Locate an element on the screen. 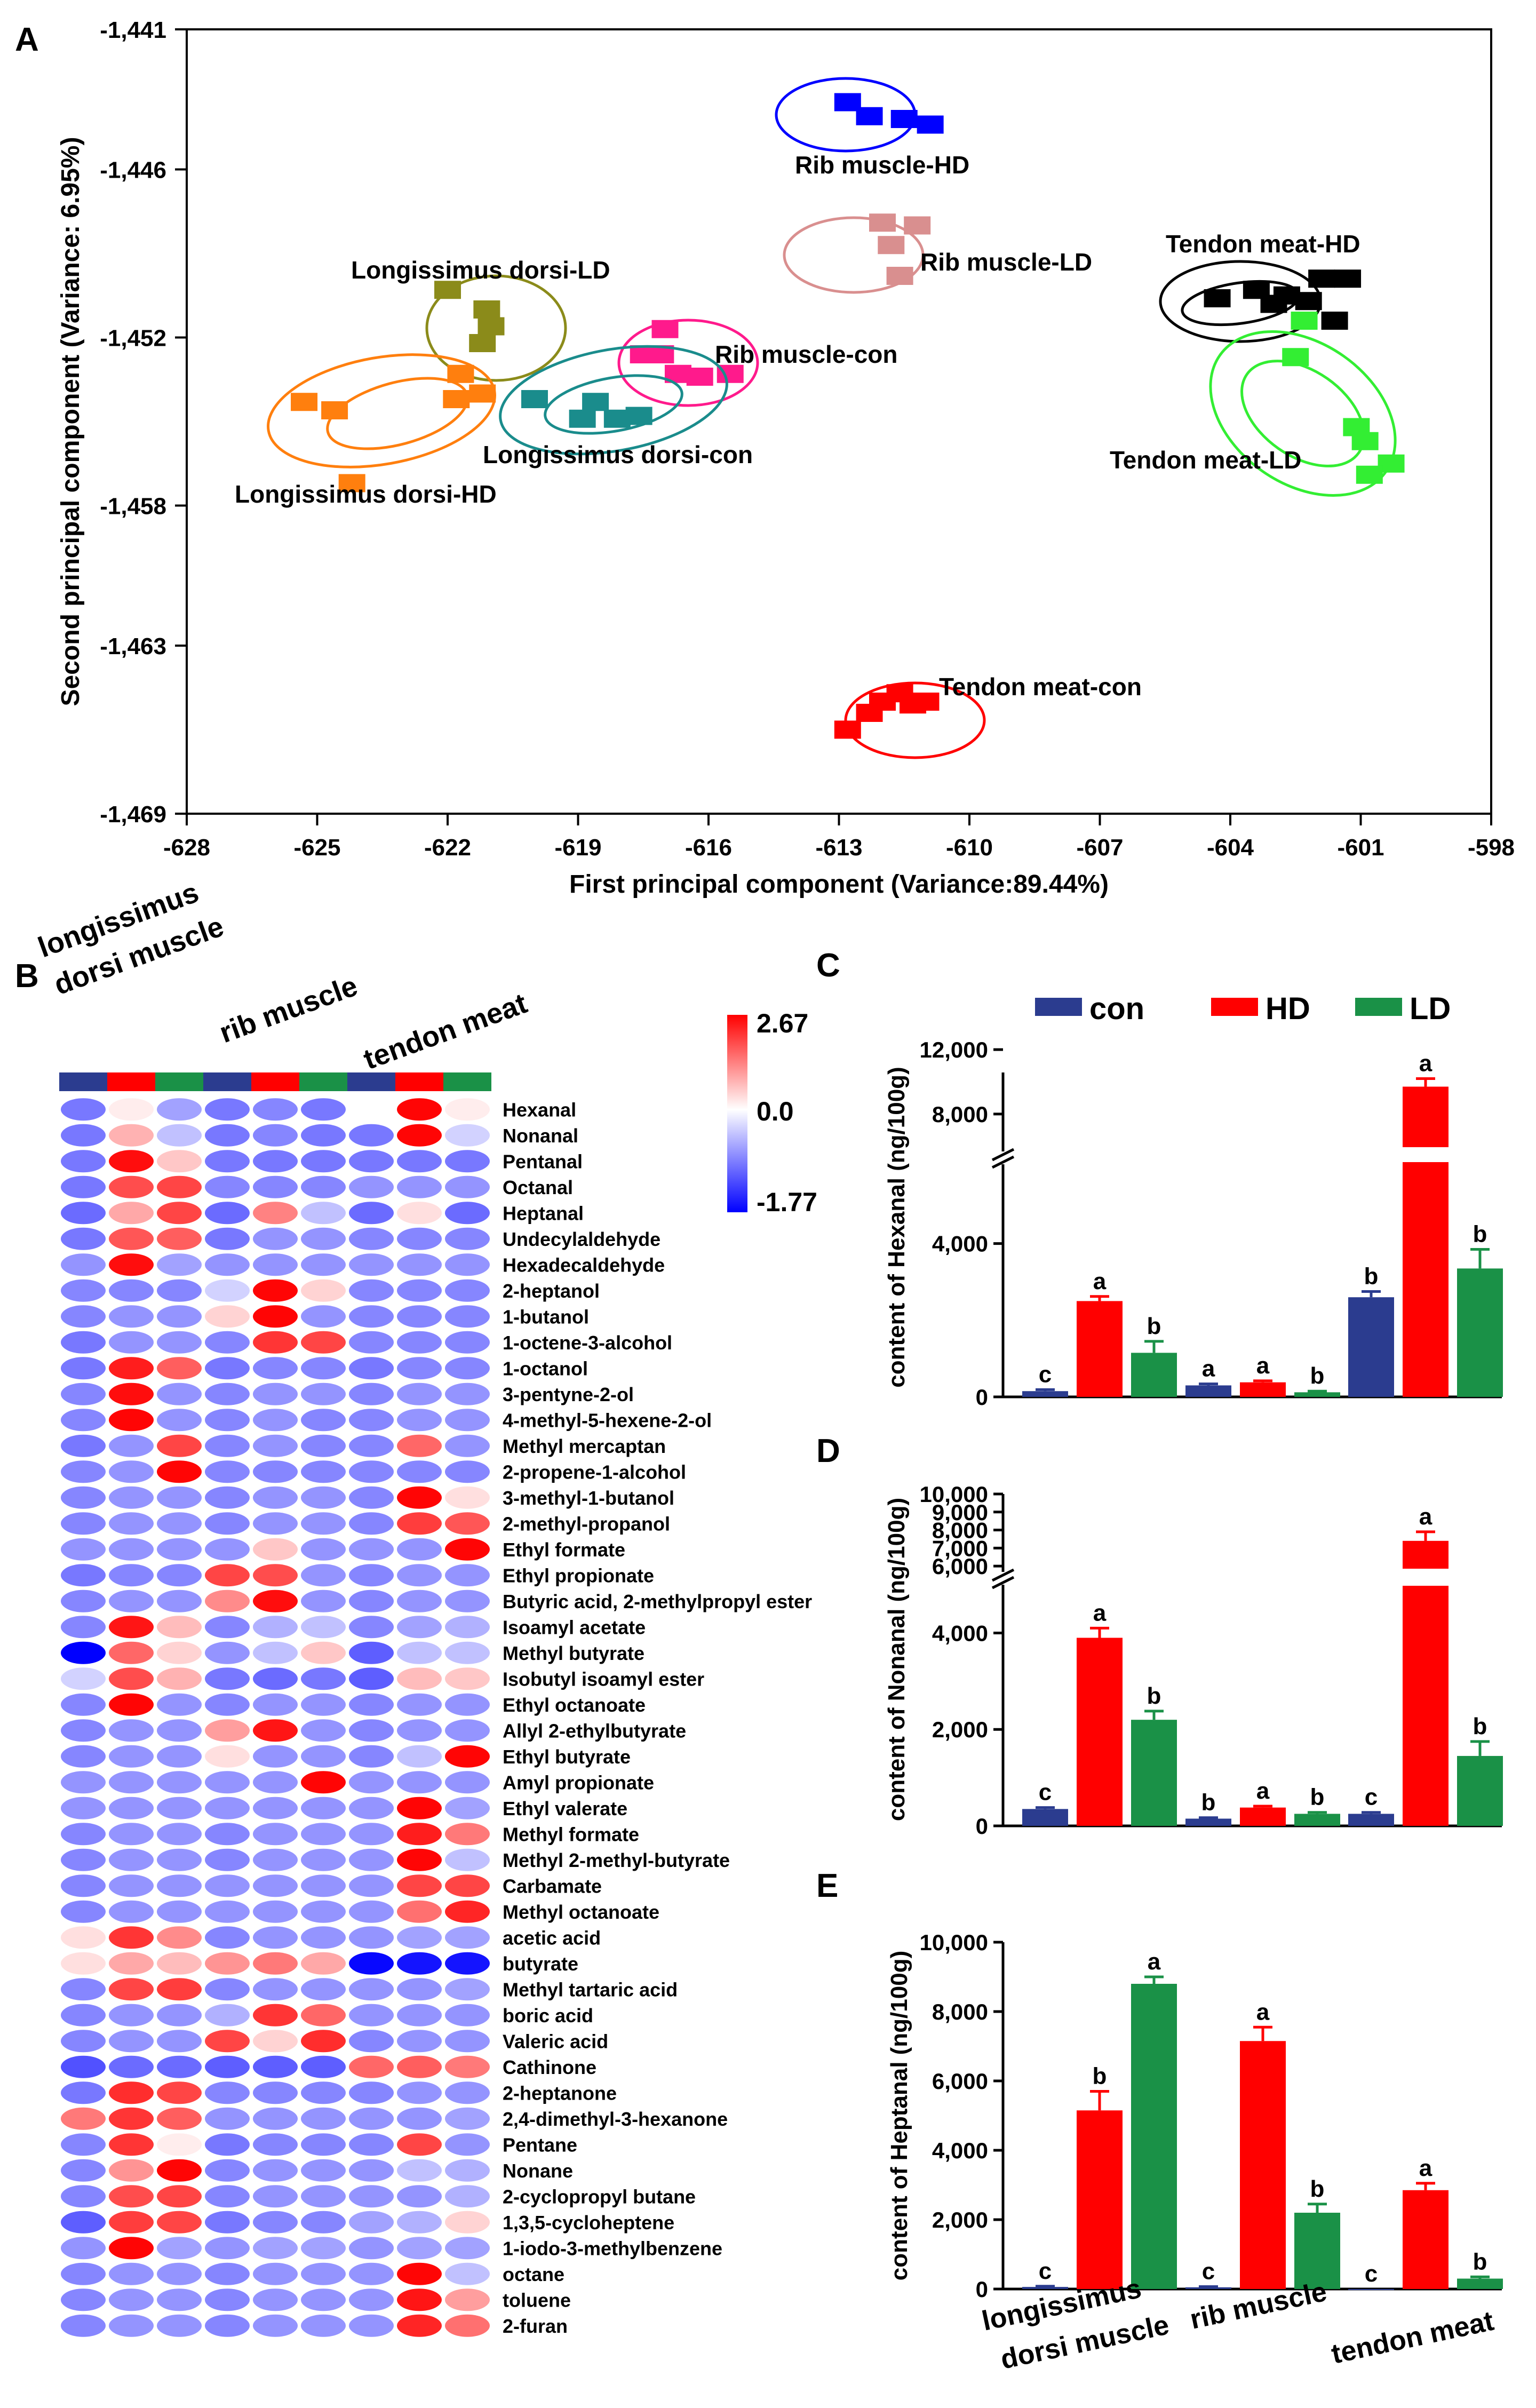  y-tick-label: -1,469 is located at coordinates (133, 814).